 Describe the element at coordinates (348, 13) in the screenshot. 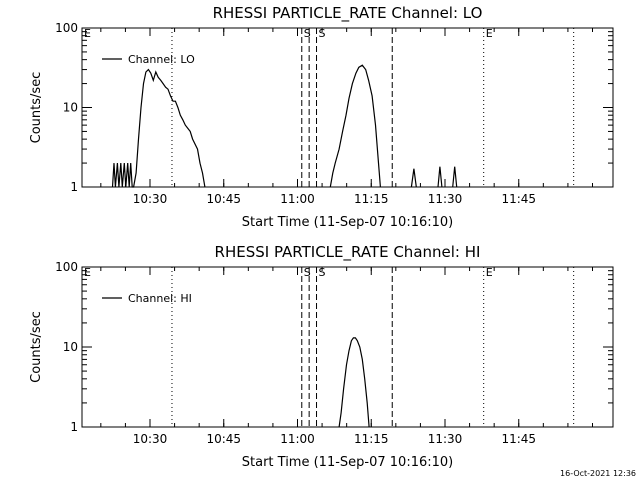

I see `chart-title: RHESSI PARTICLE_RATE Channel: LO` at that location.